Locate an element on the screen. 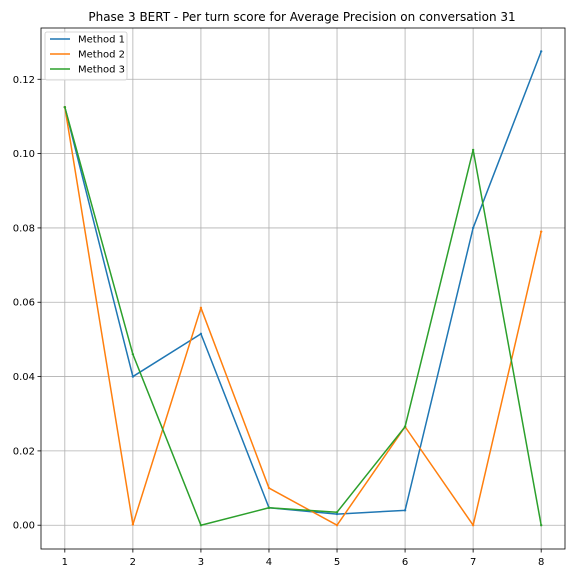 Image resolution: width=576 pixels, height=576 pixels. y-tick-label: 0.10 is located at coordinates (24, 154).